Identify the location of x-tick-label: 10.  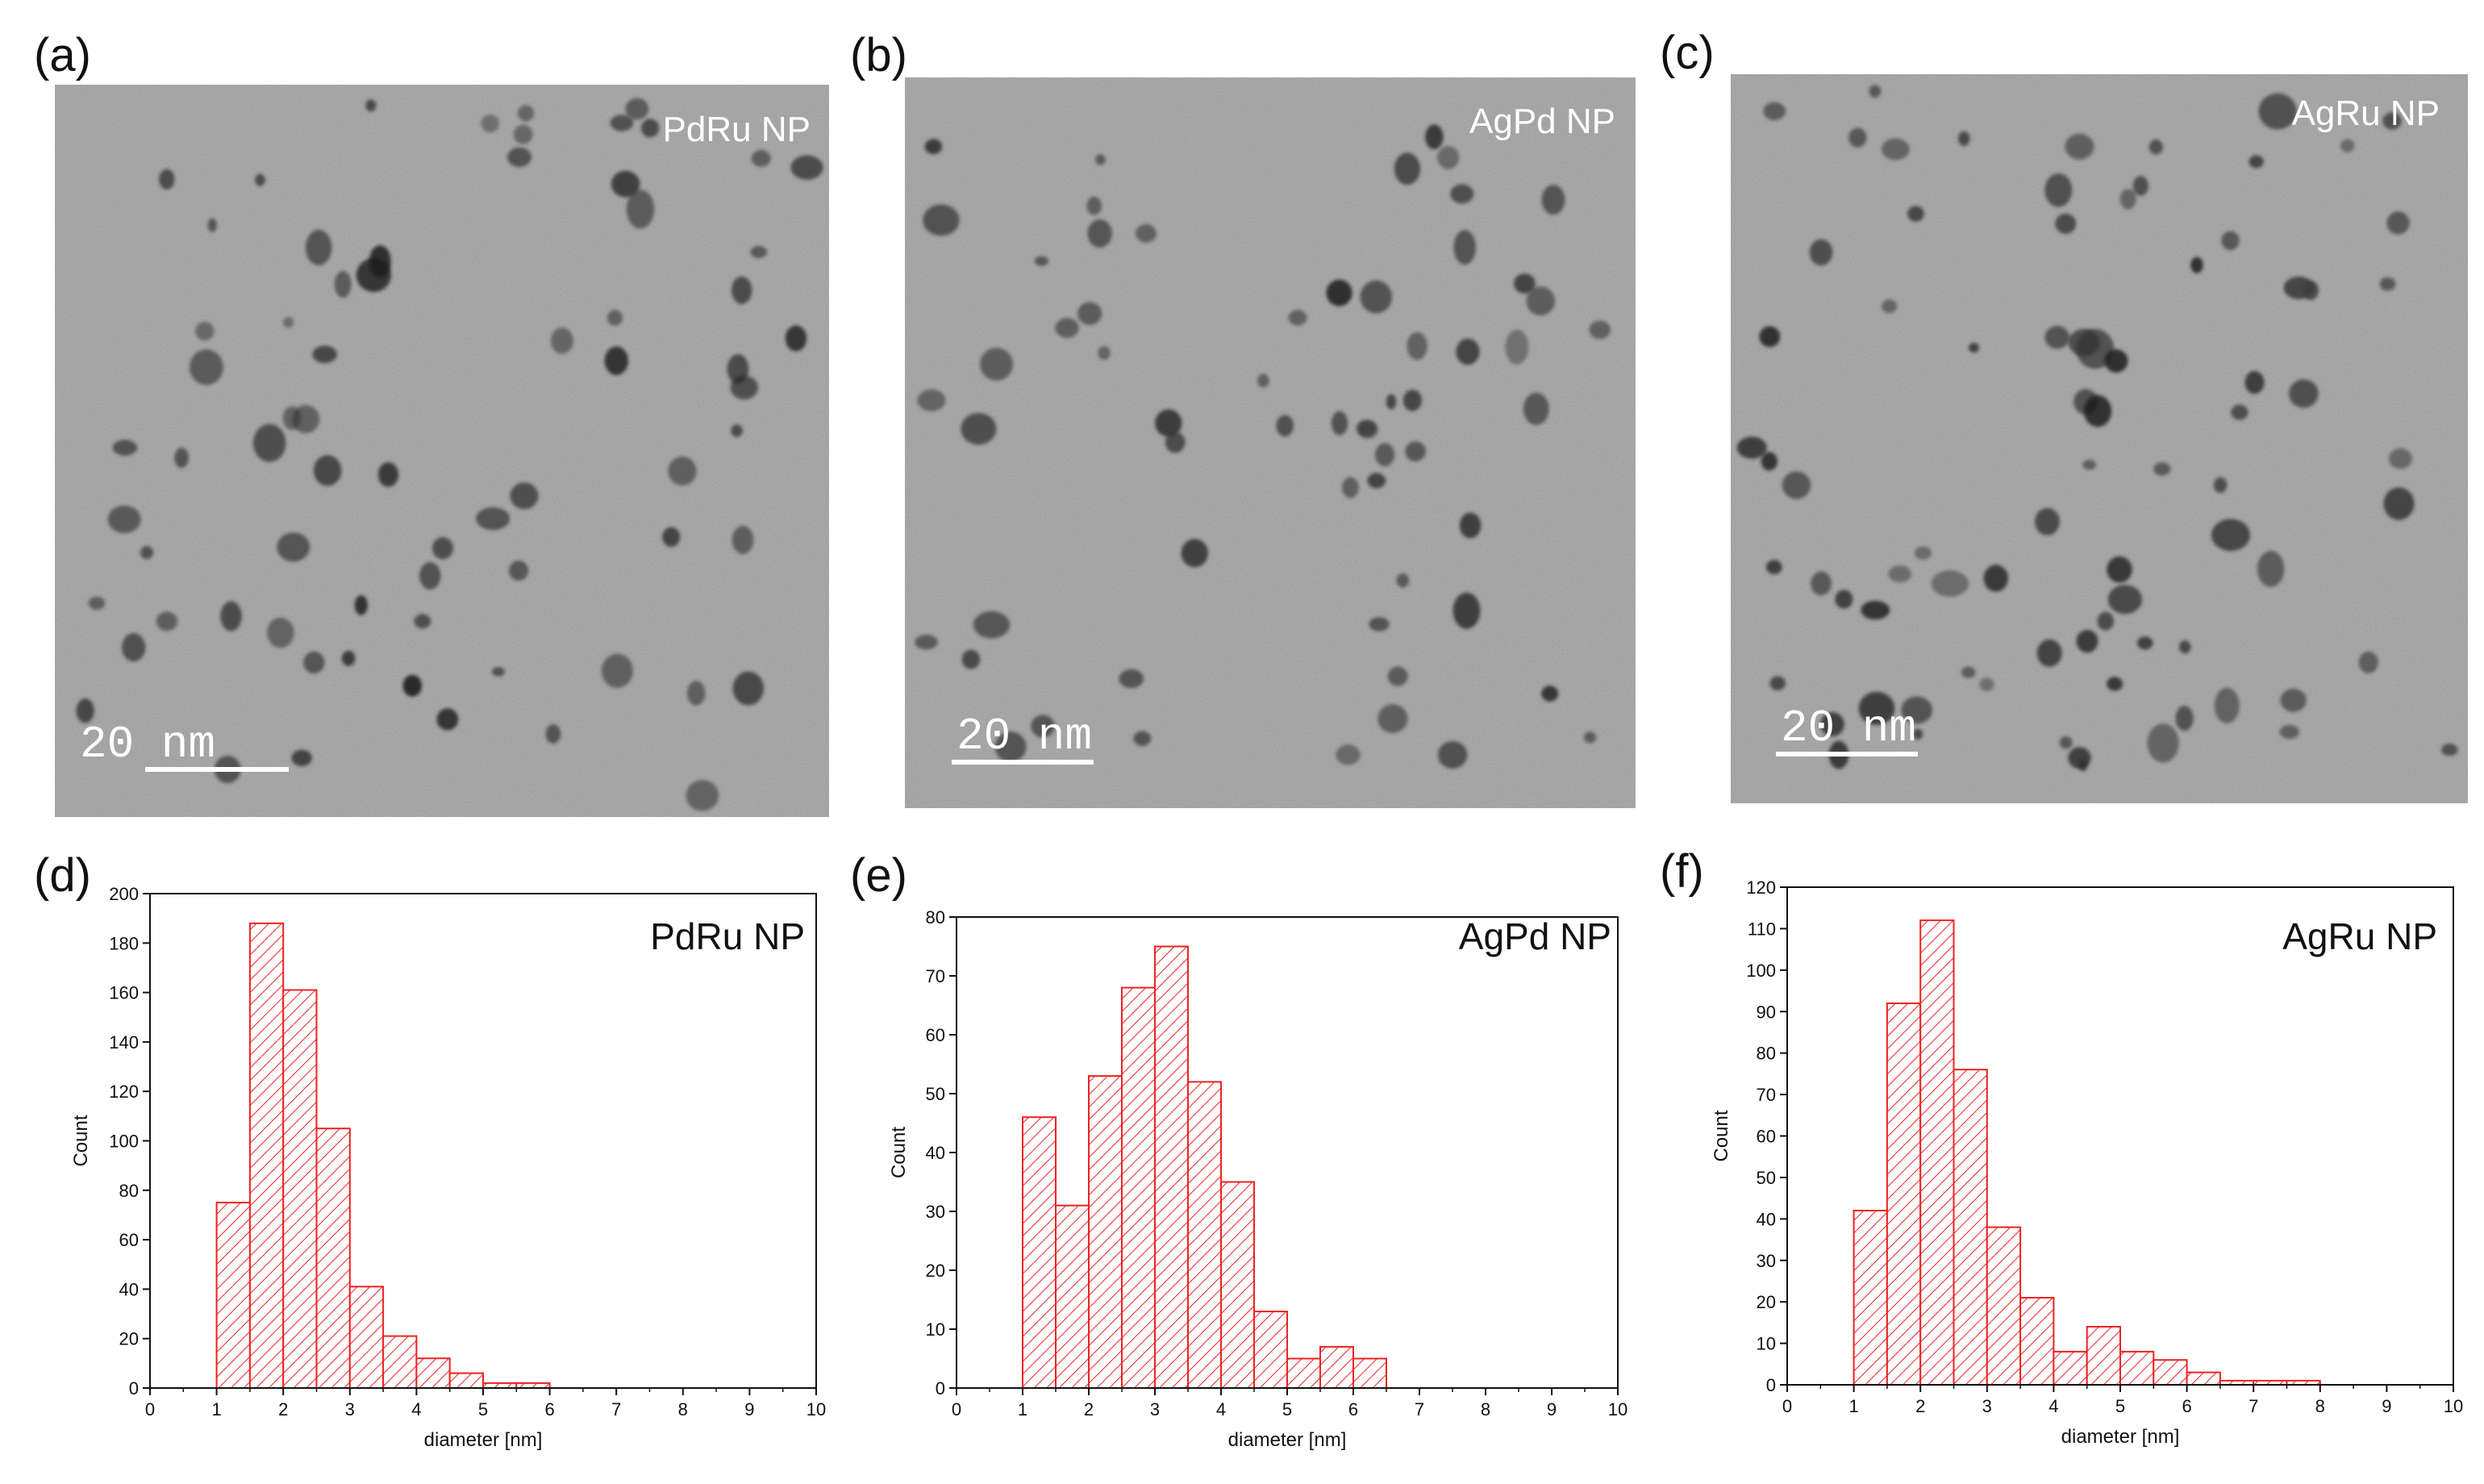
(2453, 1406).